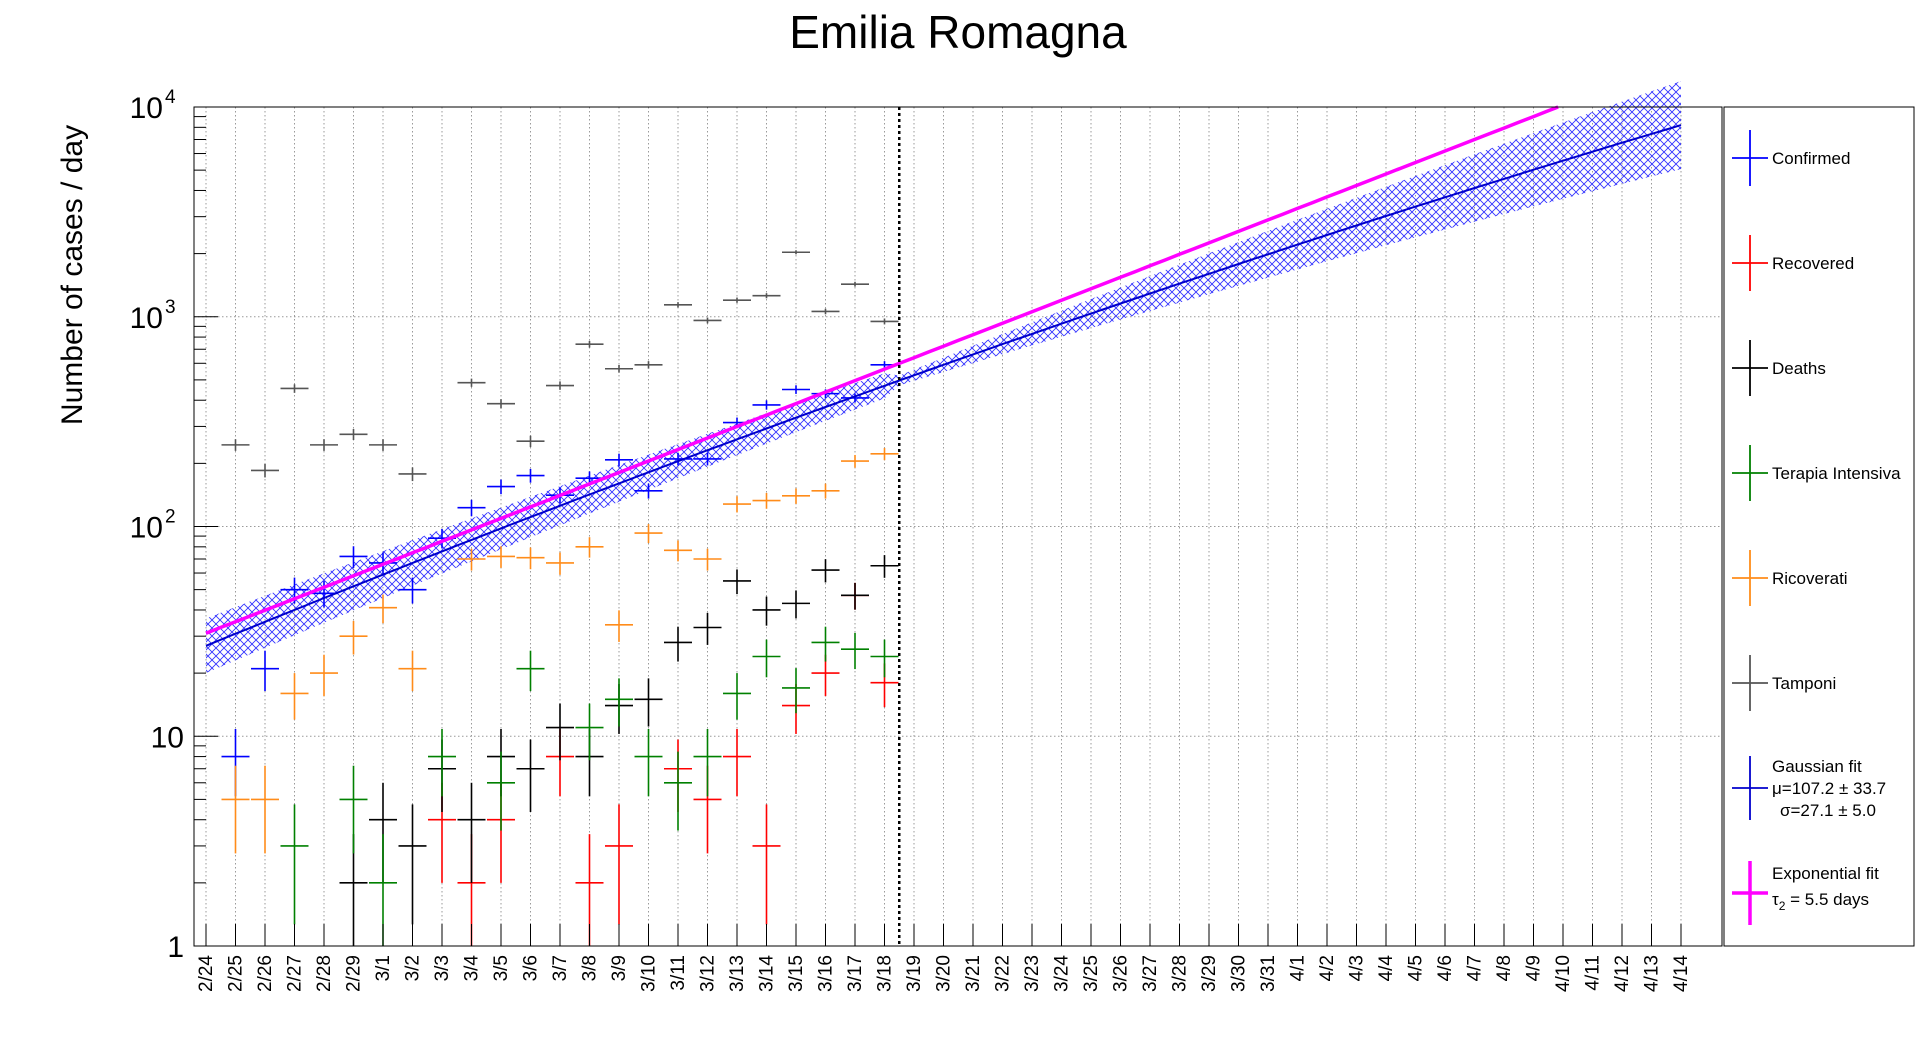 This screenshot has height=1052, width=1916. What do you see at coordinates (413, 968) in the screenshot?
I see `x-tick-label: 3/2` at bounding box center [413, 968].